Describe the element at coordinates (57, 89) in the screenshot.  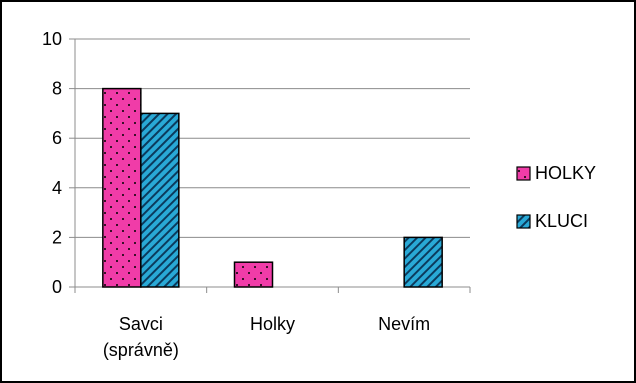
I see `y-tick-label: 8` at that location.